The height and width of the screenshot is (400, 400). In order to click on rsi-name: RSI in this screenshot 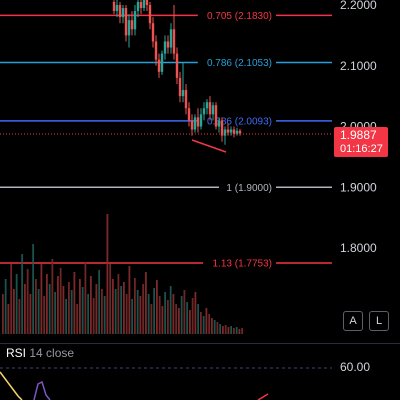, I will do `click(16, 353)`.